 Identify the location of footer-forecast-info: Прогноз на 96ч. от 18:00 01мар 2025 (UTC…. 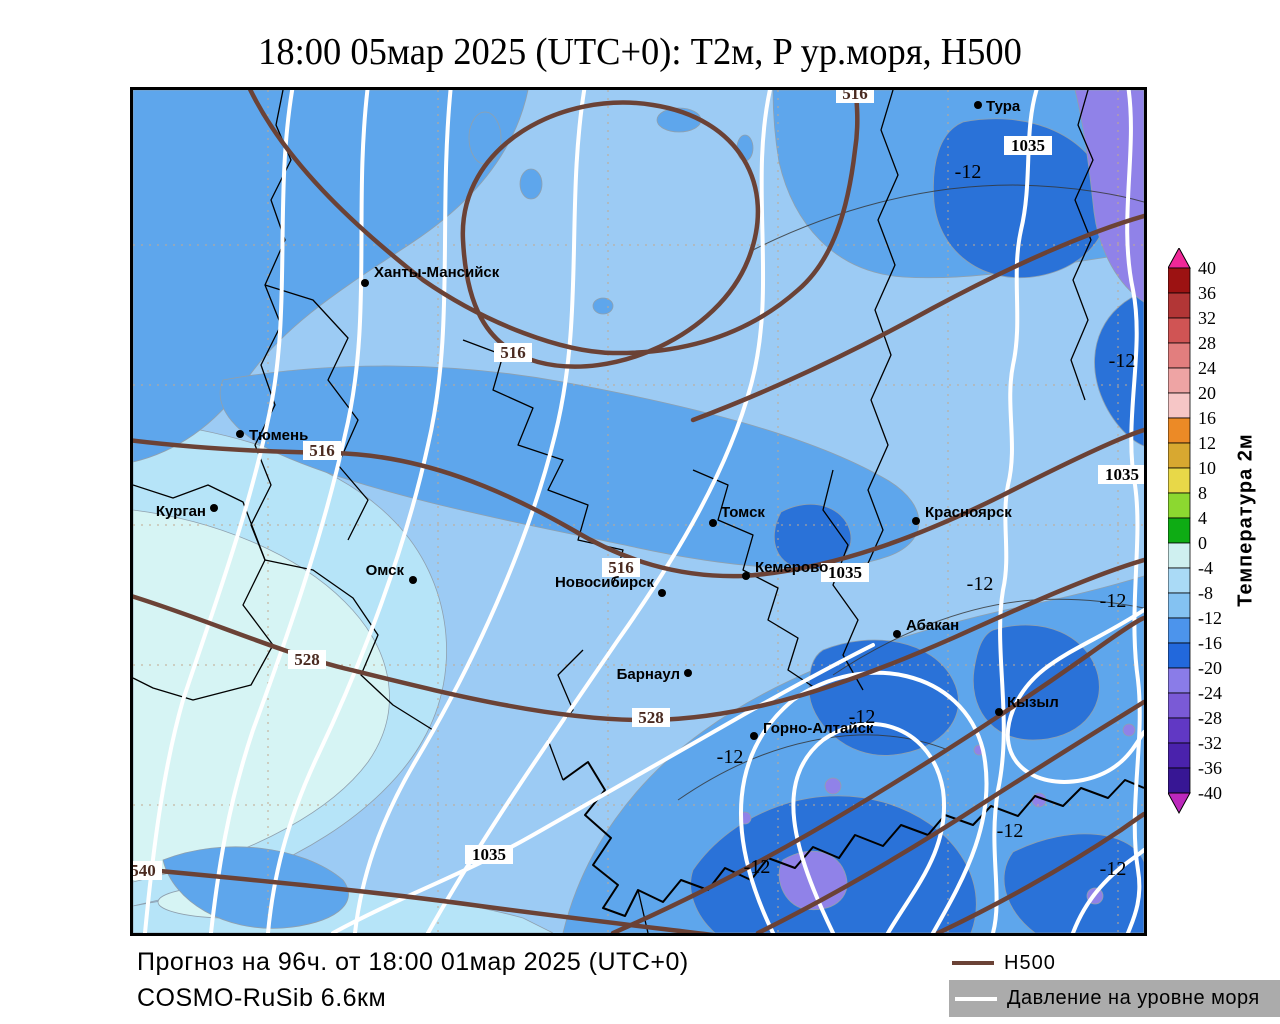
(413, 962).